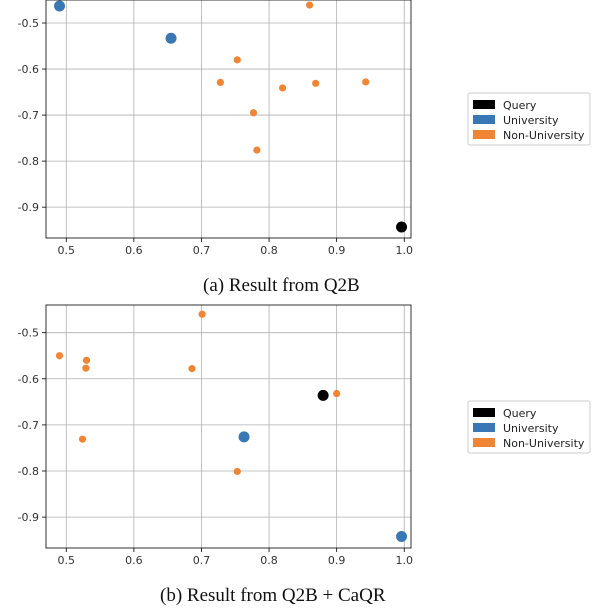 The height and width of the screenshot is (615, 597). I want to click on legend-a: Query University Non-University, so click(529, 119).